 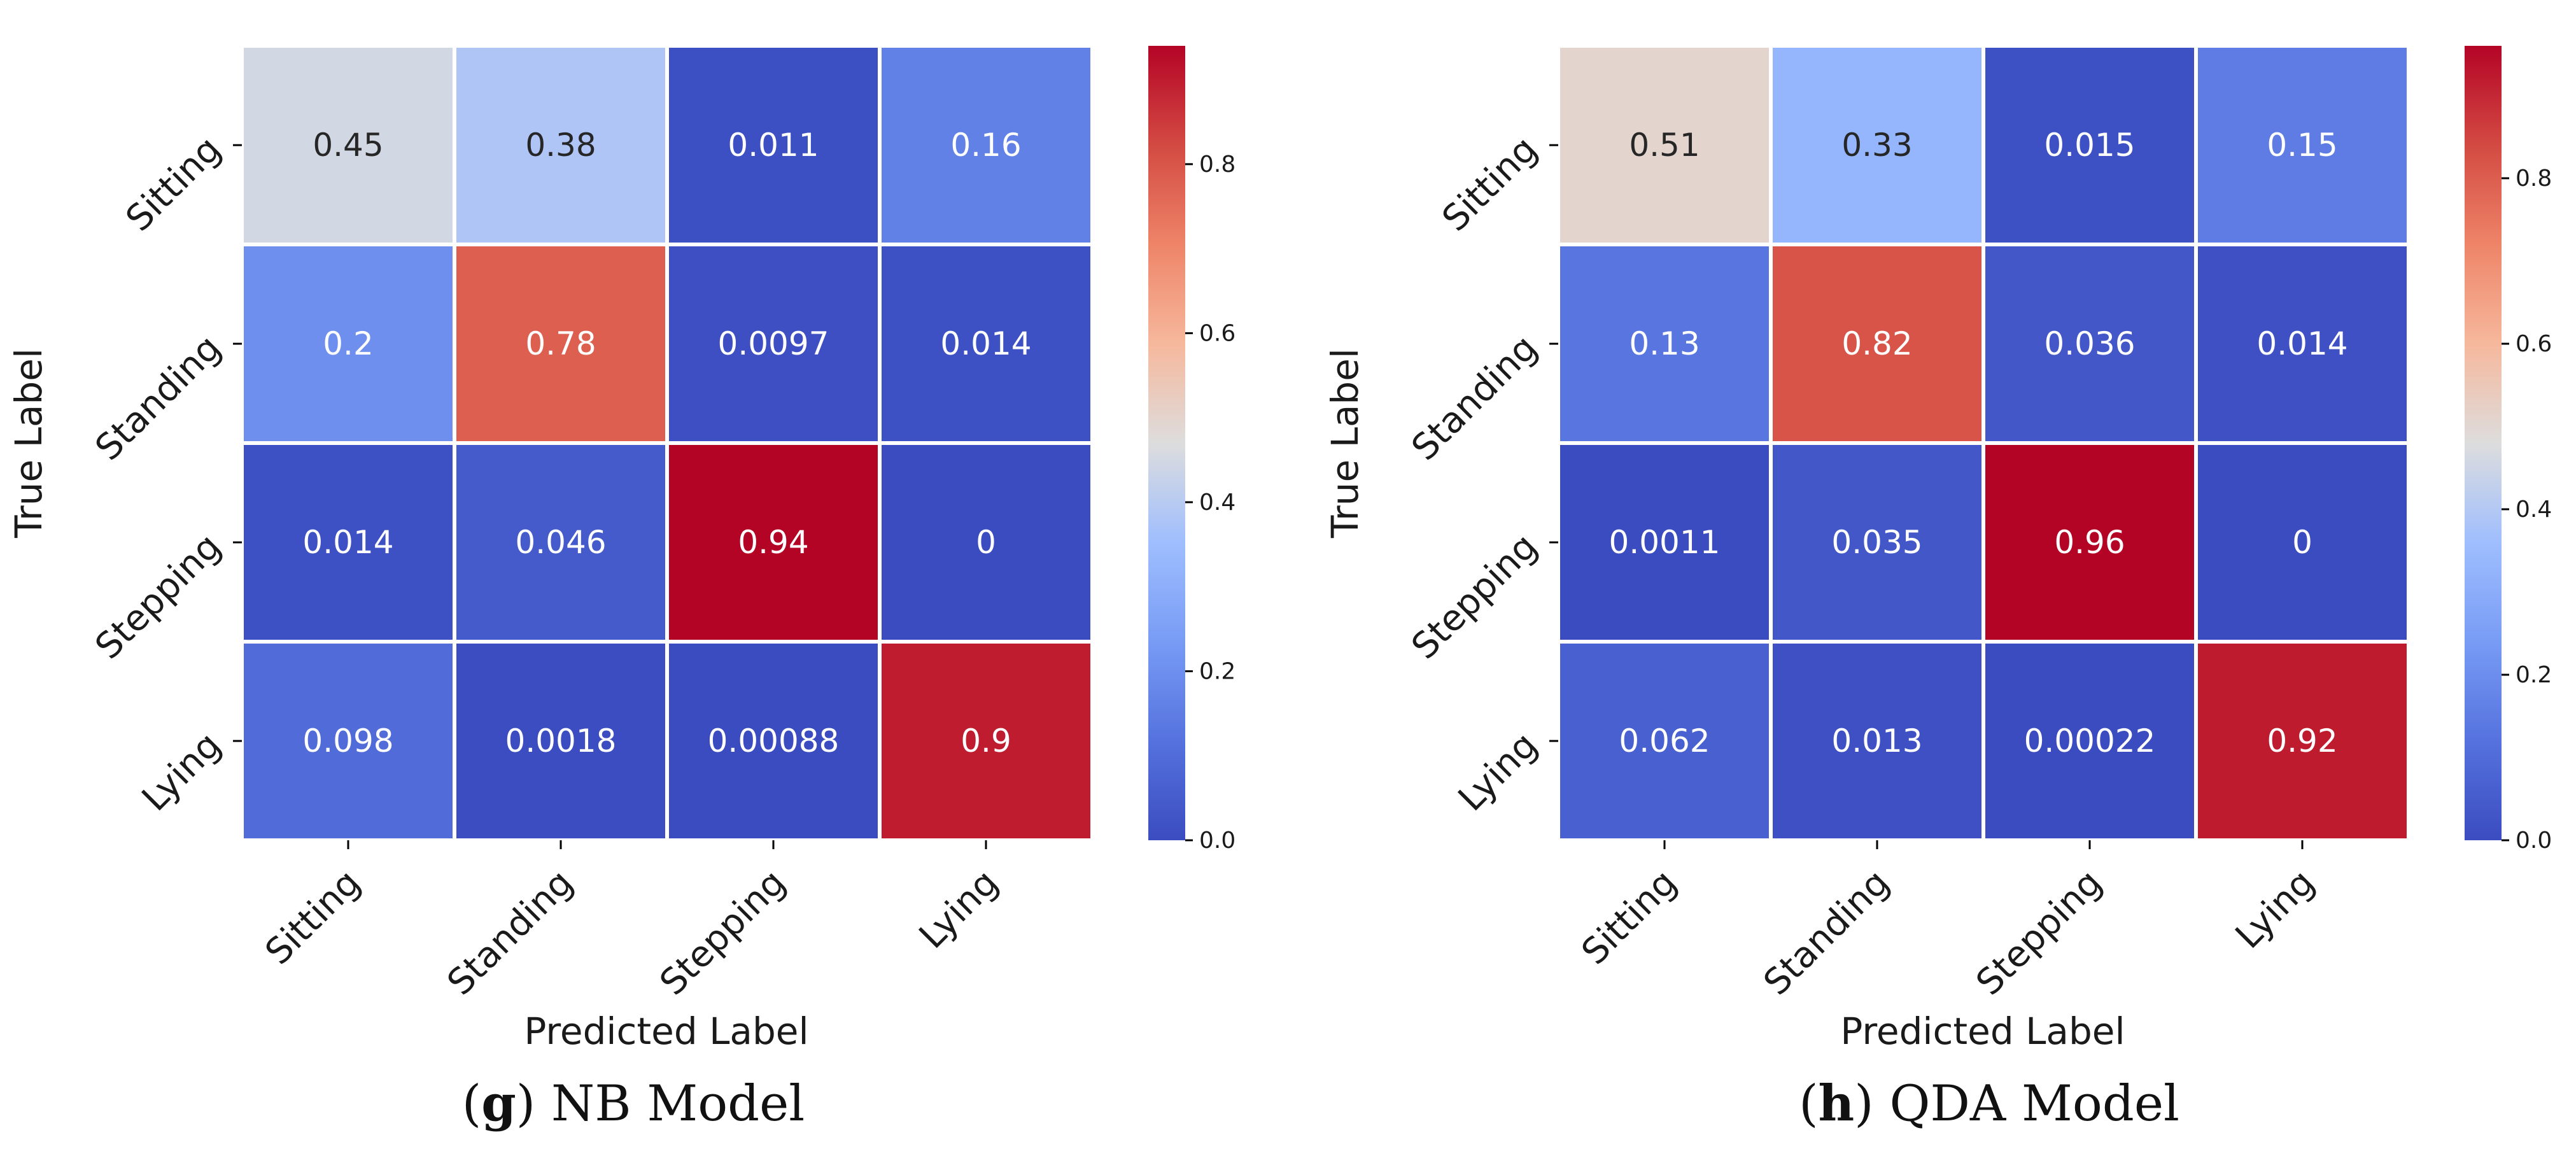 I want to click on cell-value-label: 0.035, so click(x=1877, y=542).